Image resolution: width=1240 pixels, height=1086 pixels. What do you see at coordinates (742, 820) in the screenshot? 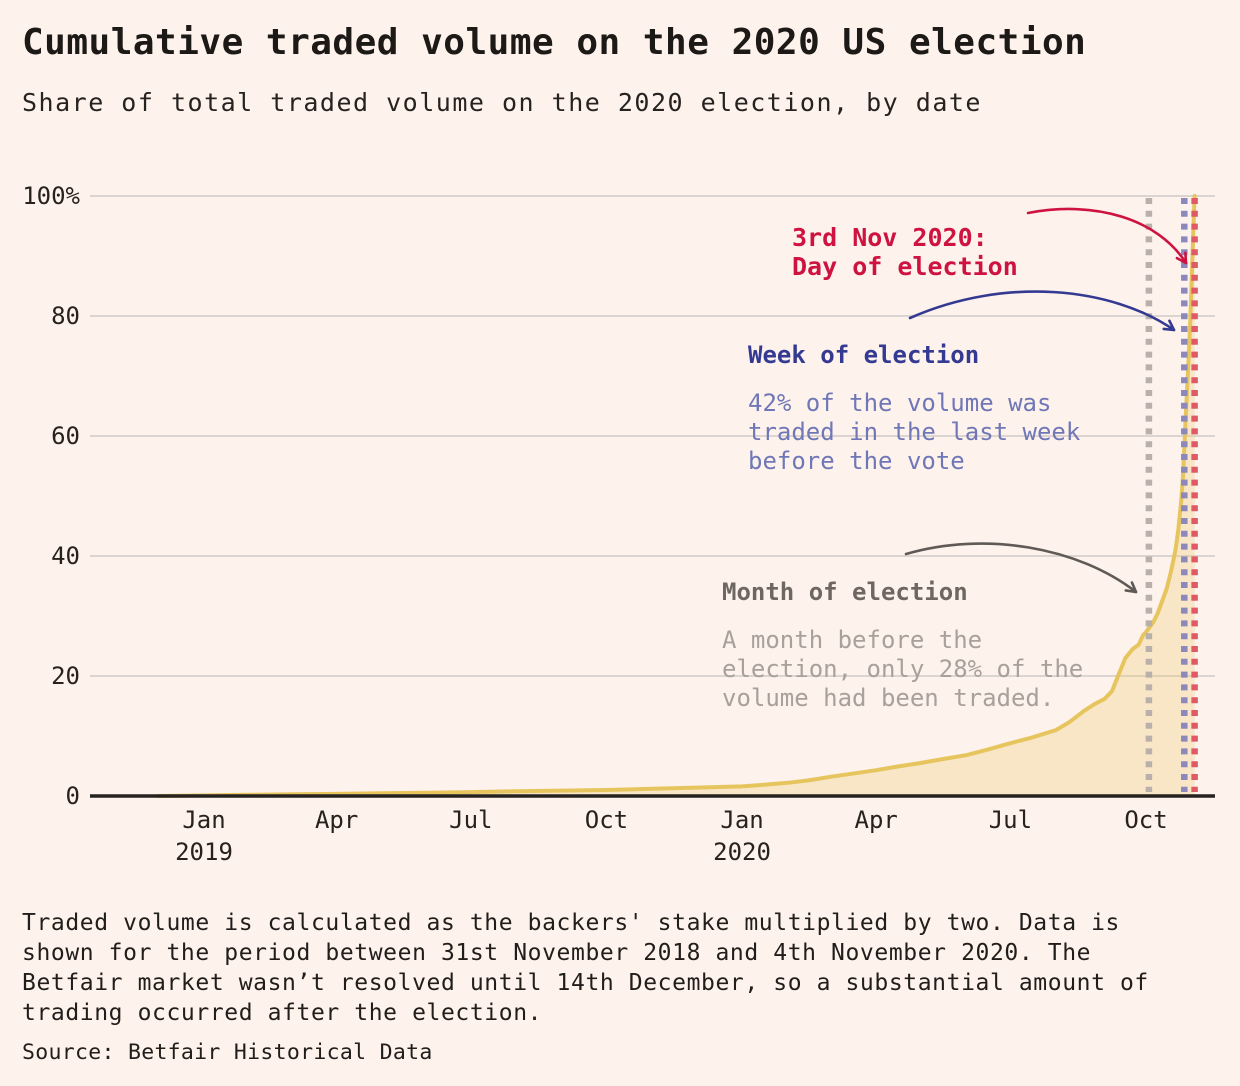
I see `x-tick-label-2020-01-01: Jan` at bounding box center [742, 820].